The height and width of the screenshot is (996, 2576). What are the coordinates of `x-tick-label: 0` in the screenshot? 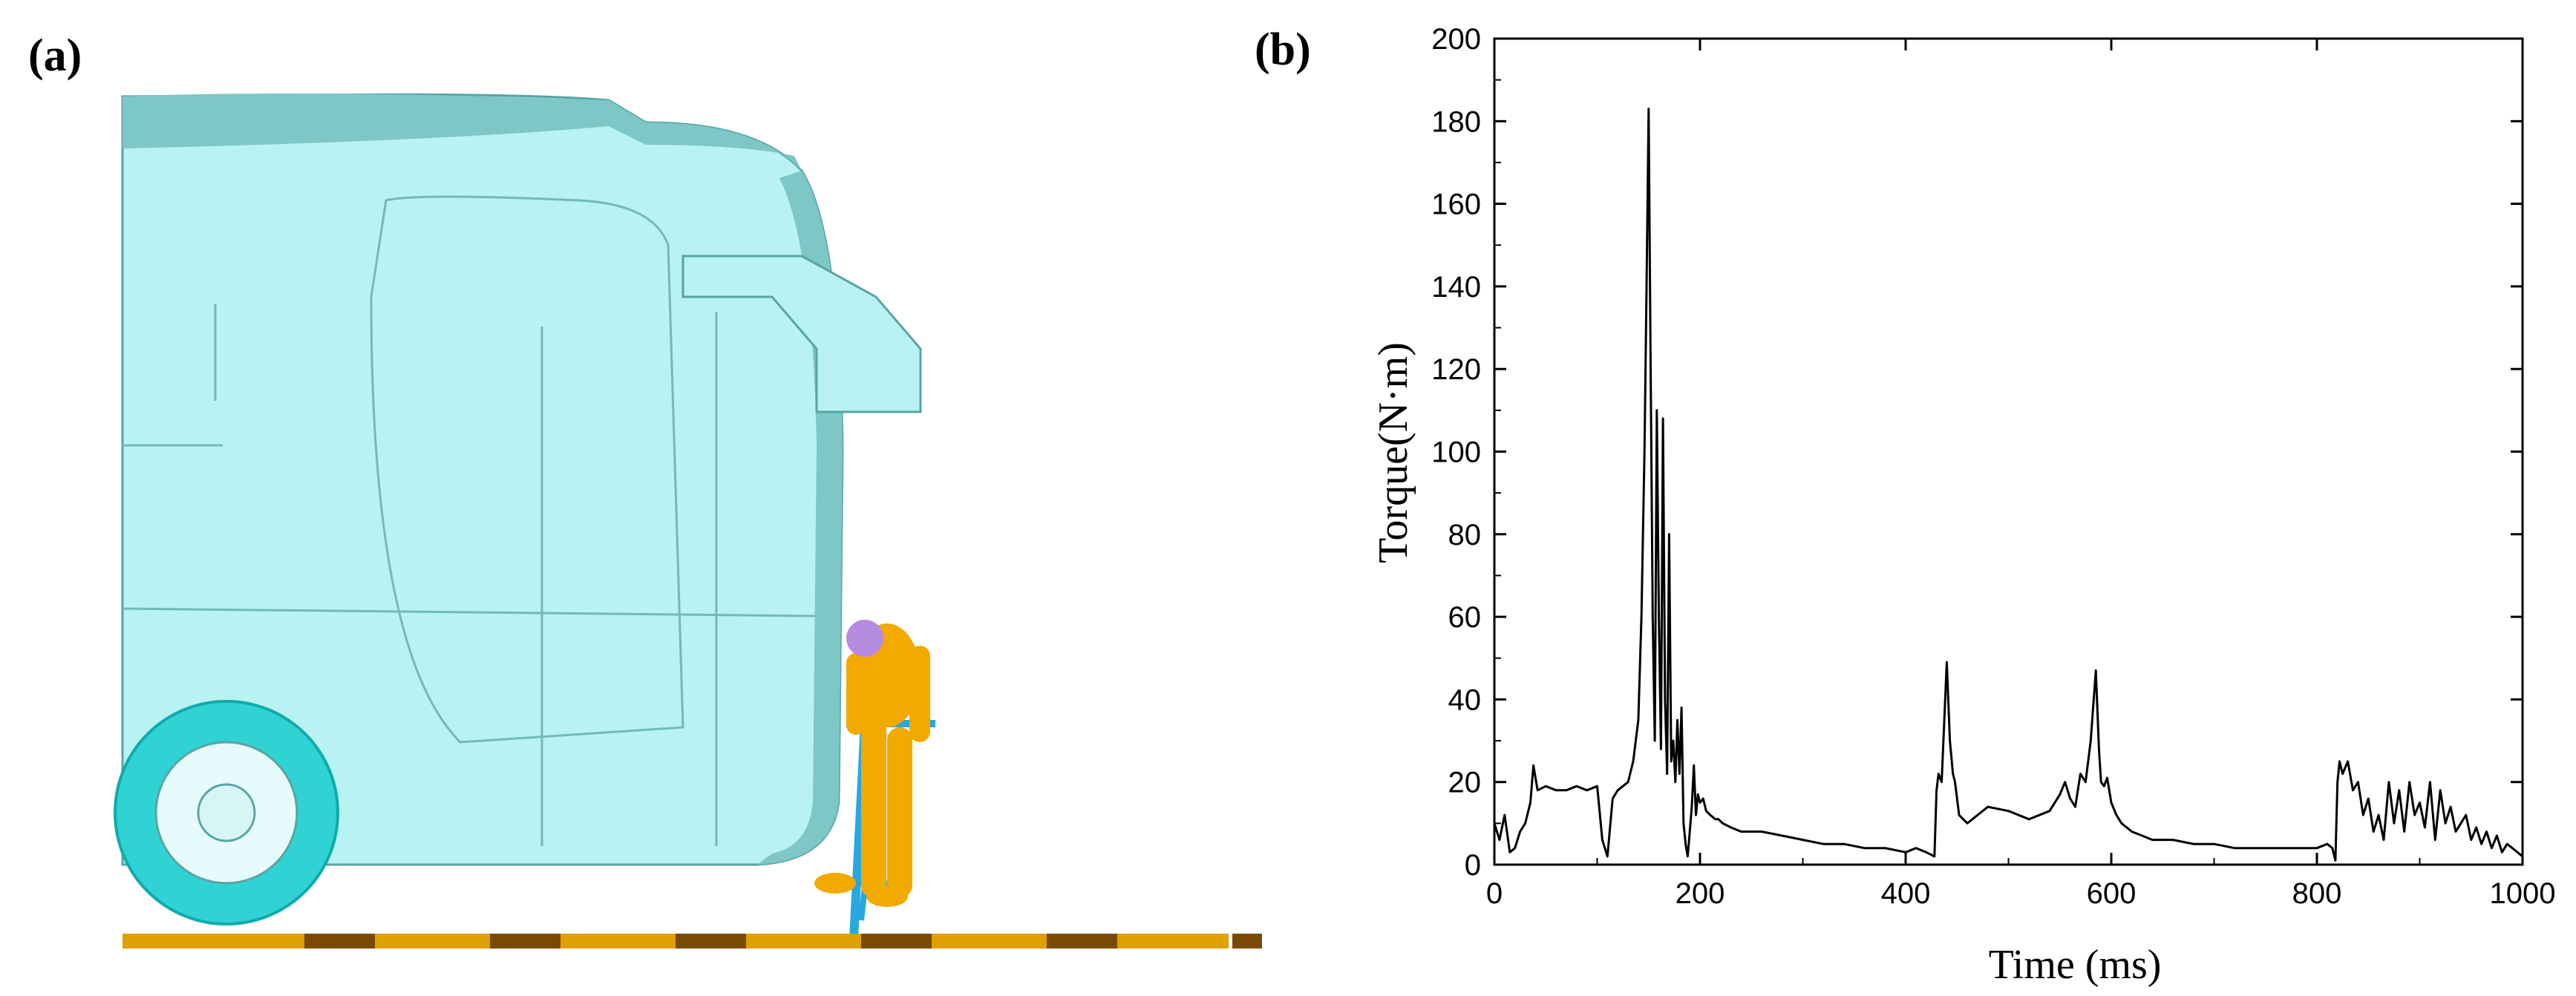 It's located at (1494, 893).